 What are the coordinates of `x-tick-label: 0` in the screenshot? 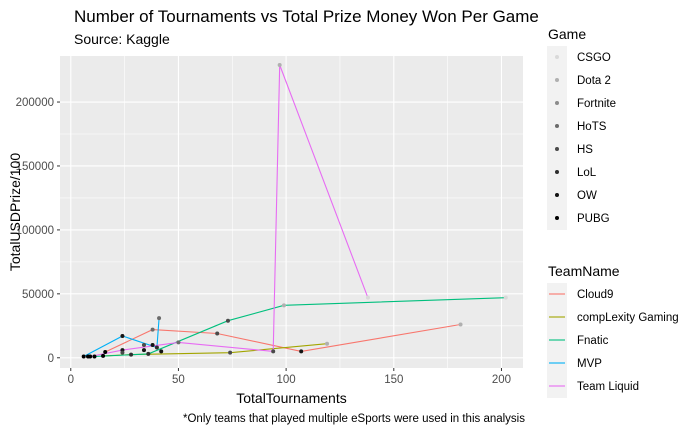 It's located at (71, 380).